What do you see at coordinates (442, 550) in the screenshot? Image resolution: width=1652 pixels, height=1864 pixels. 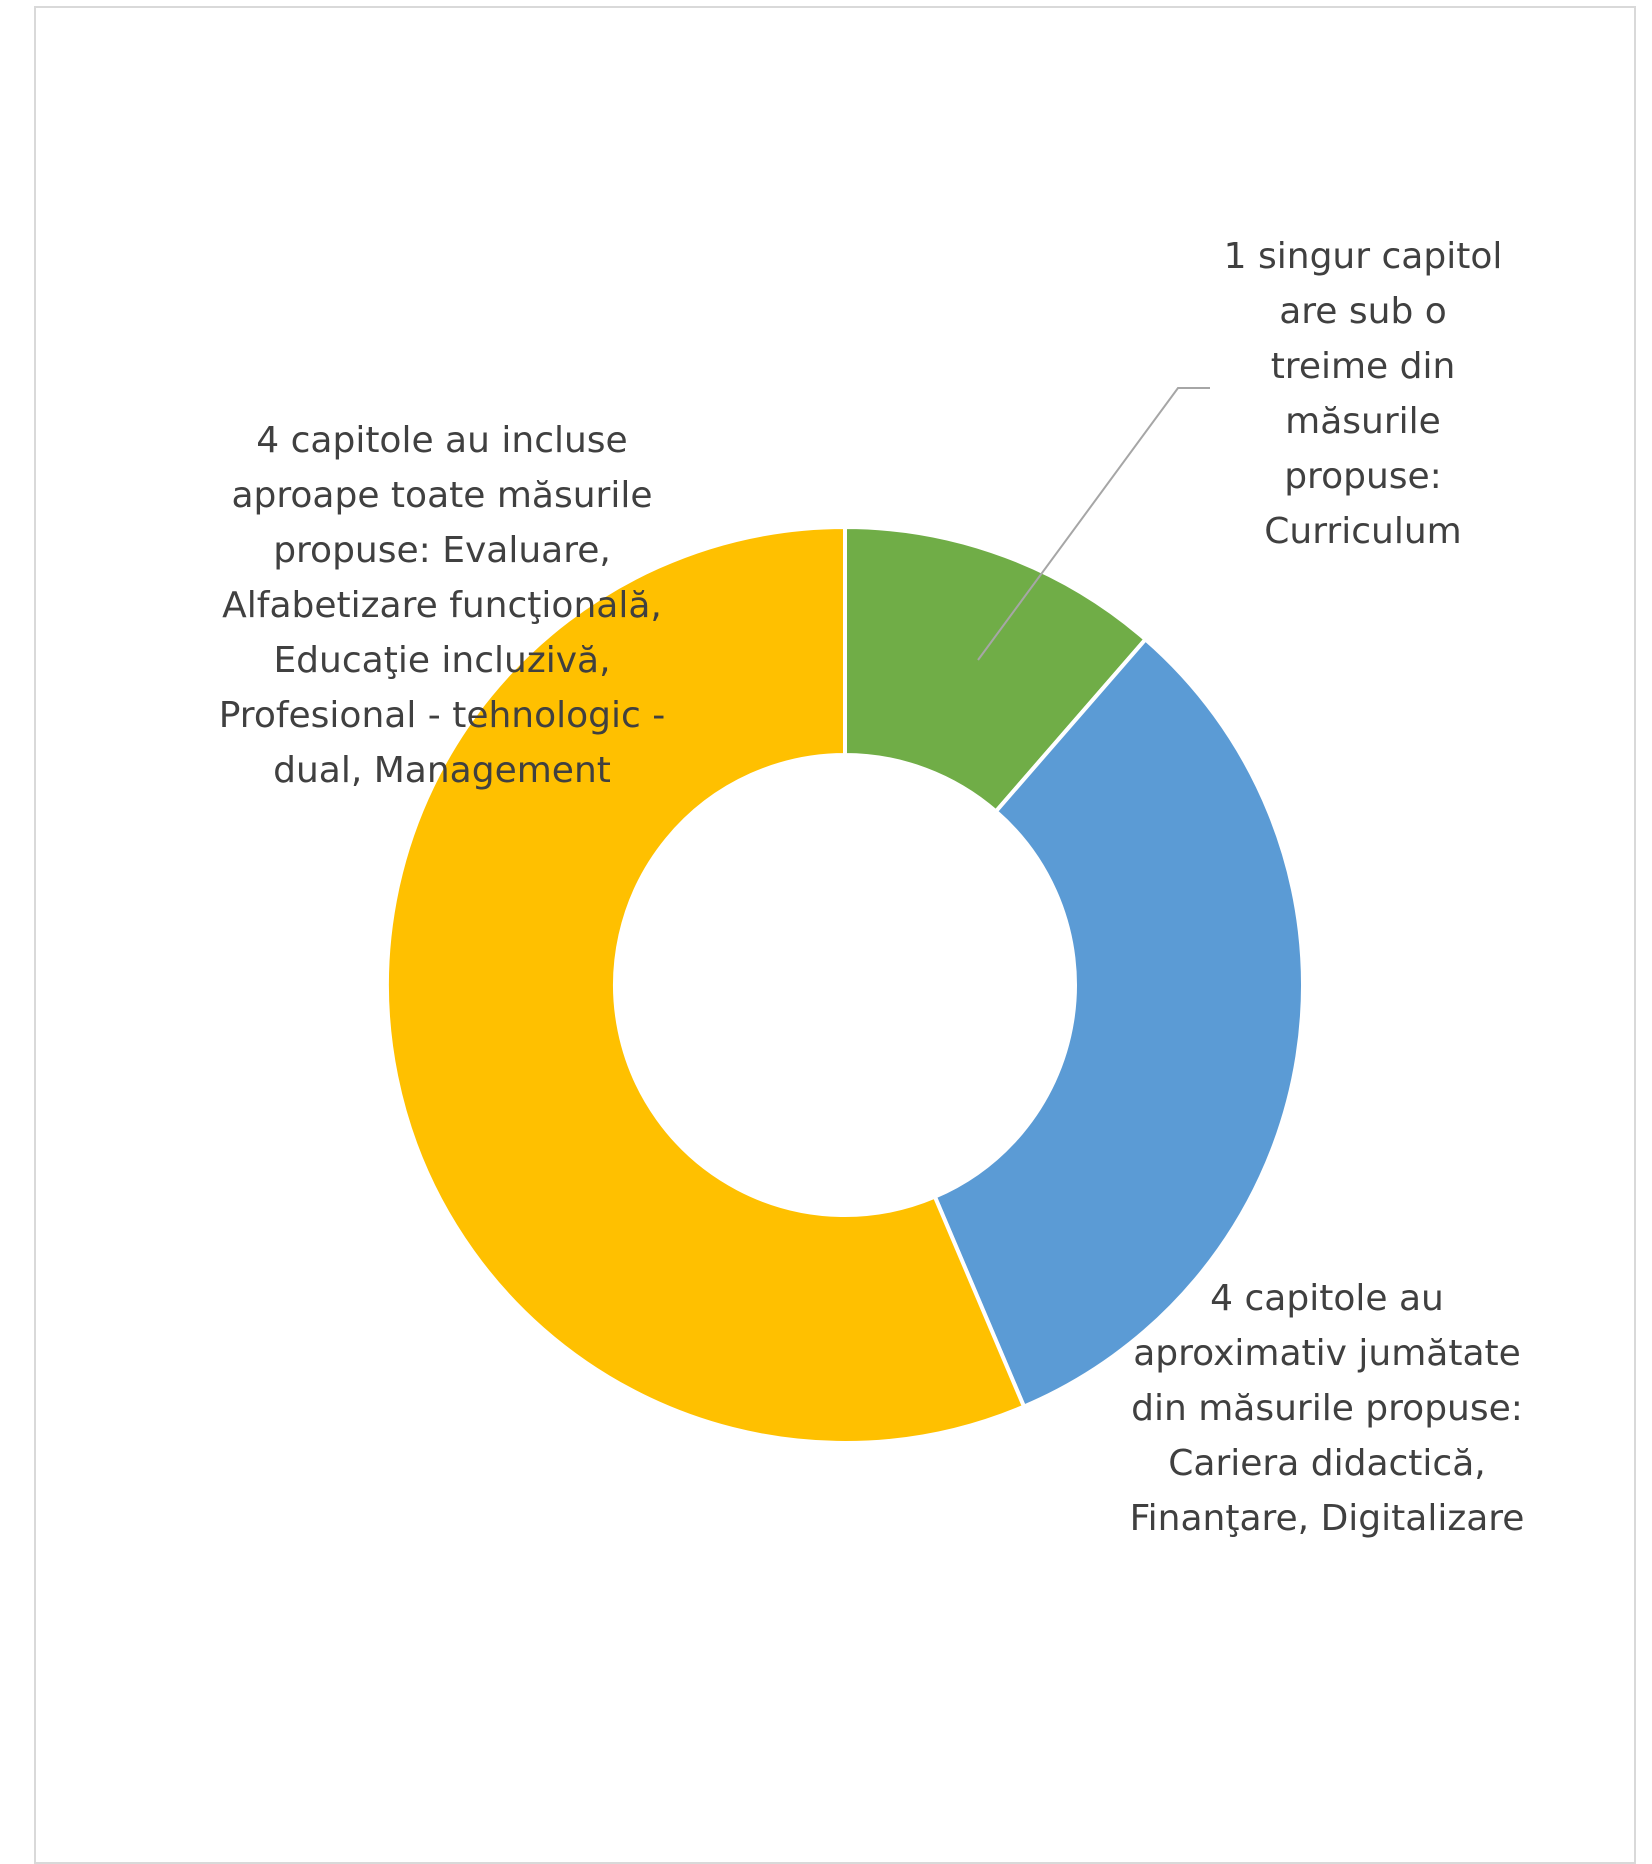 I see `data-label-line: propuse: Evaluare,` at bounding box center [442, 550].